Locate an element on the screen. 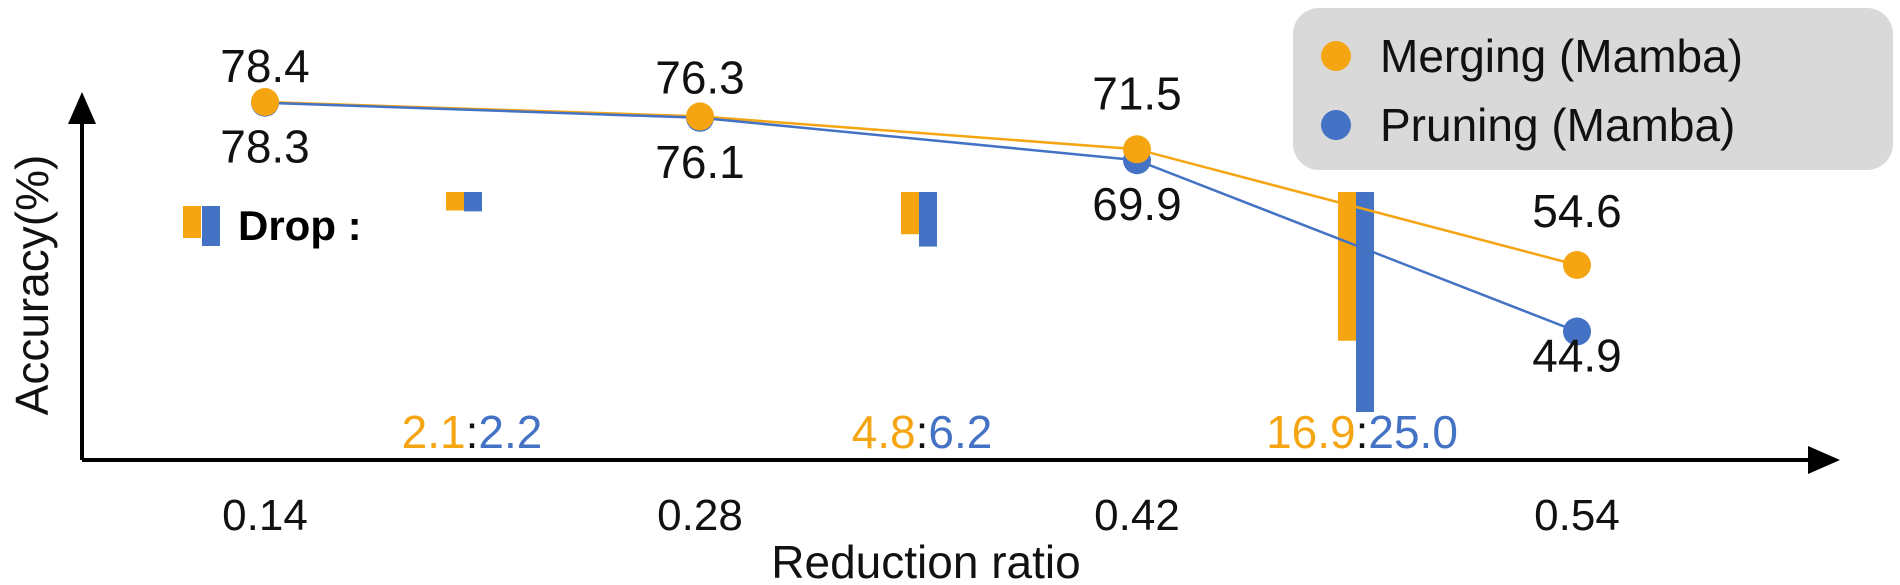  drop-merging-value: 16.9 is located at coordinates (1311, 432).